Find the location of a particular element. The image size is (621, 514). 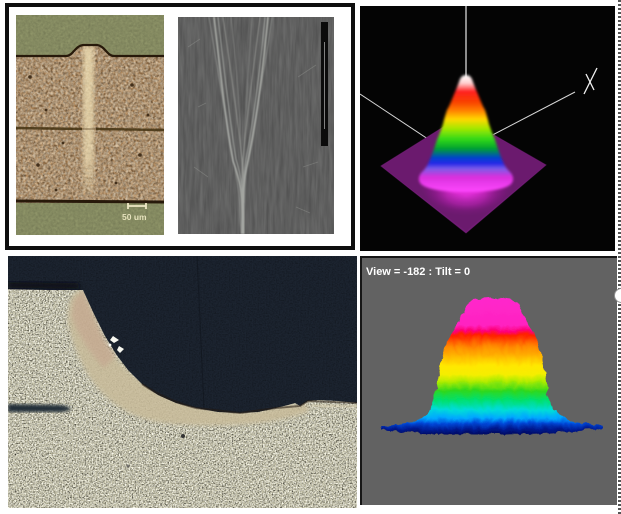

svg-text: 50 um is located at coordinates (134, 217).